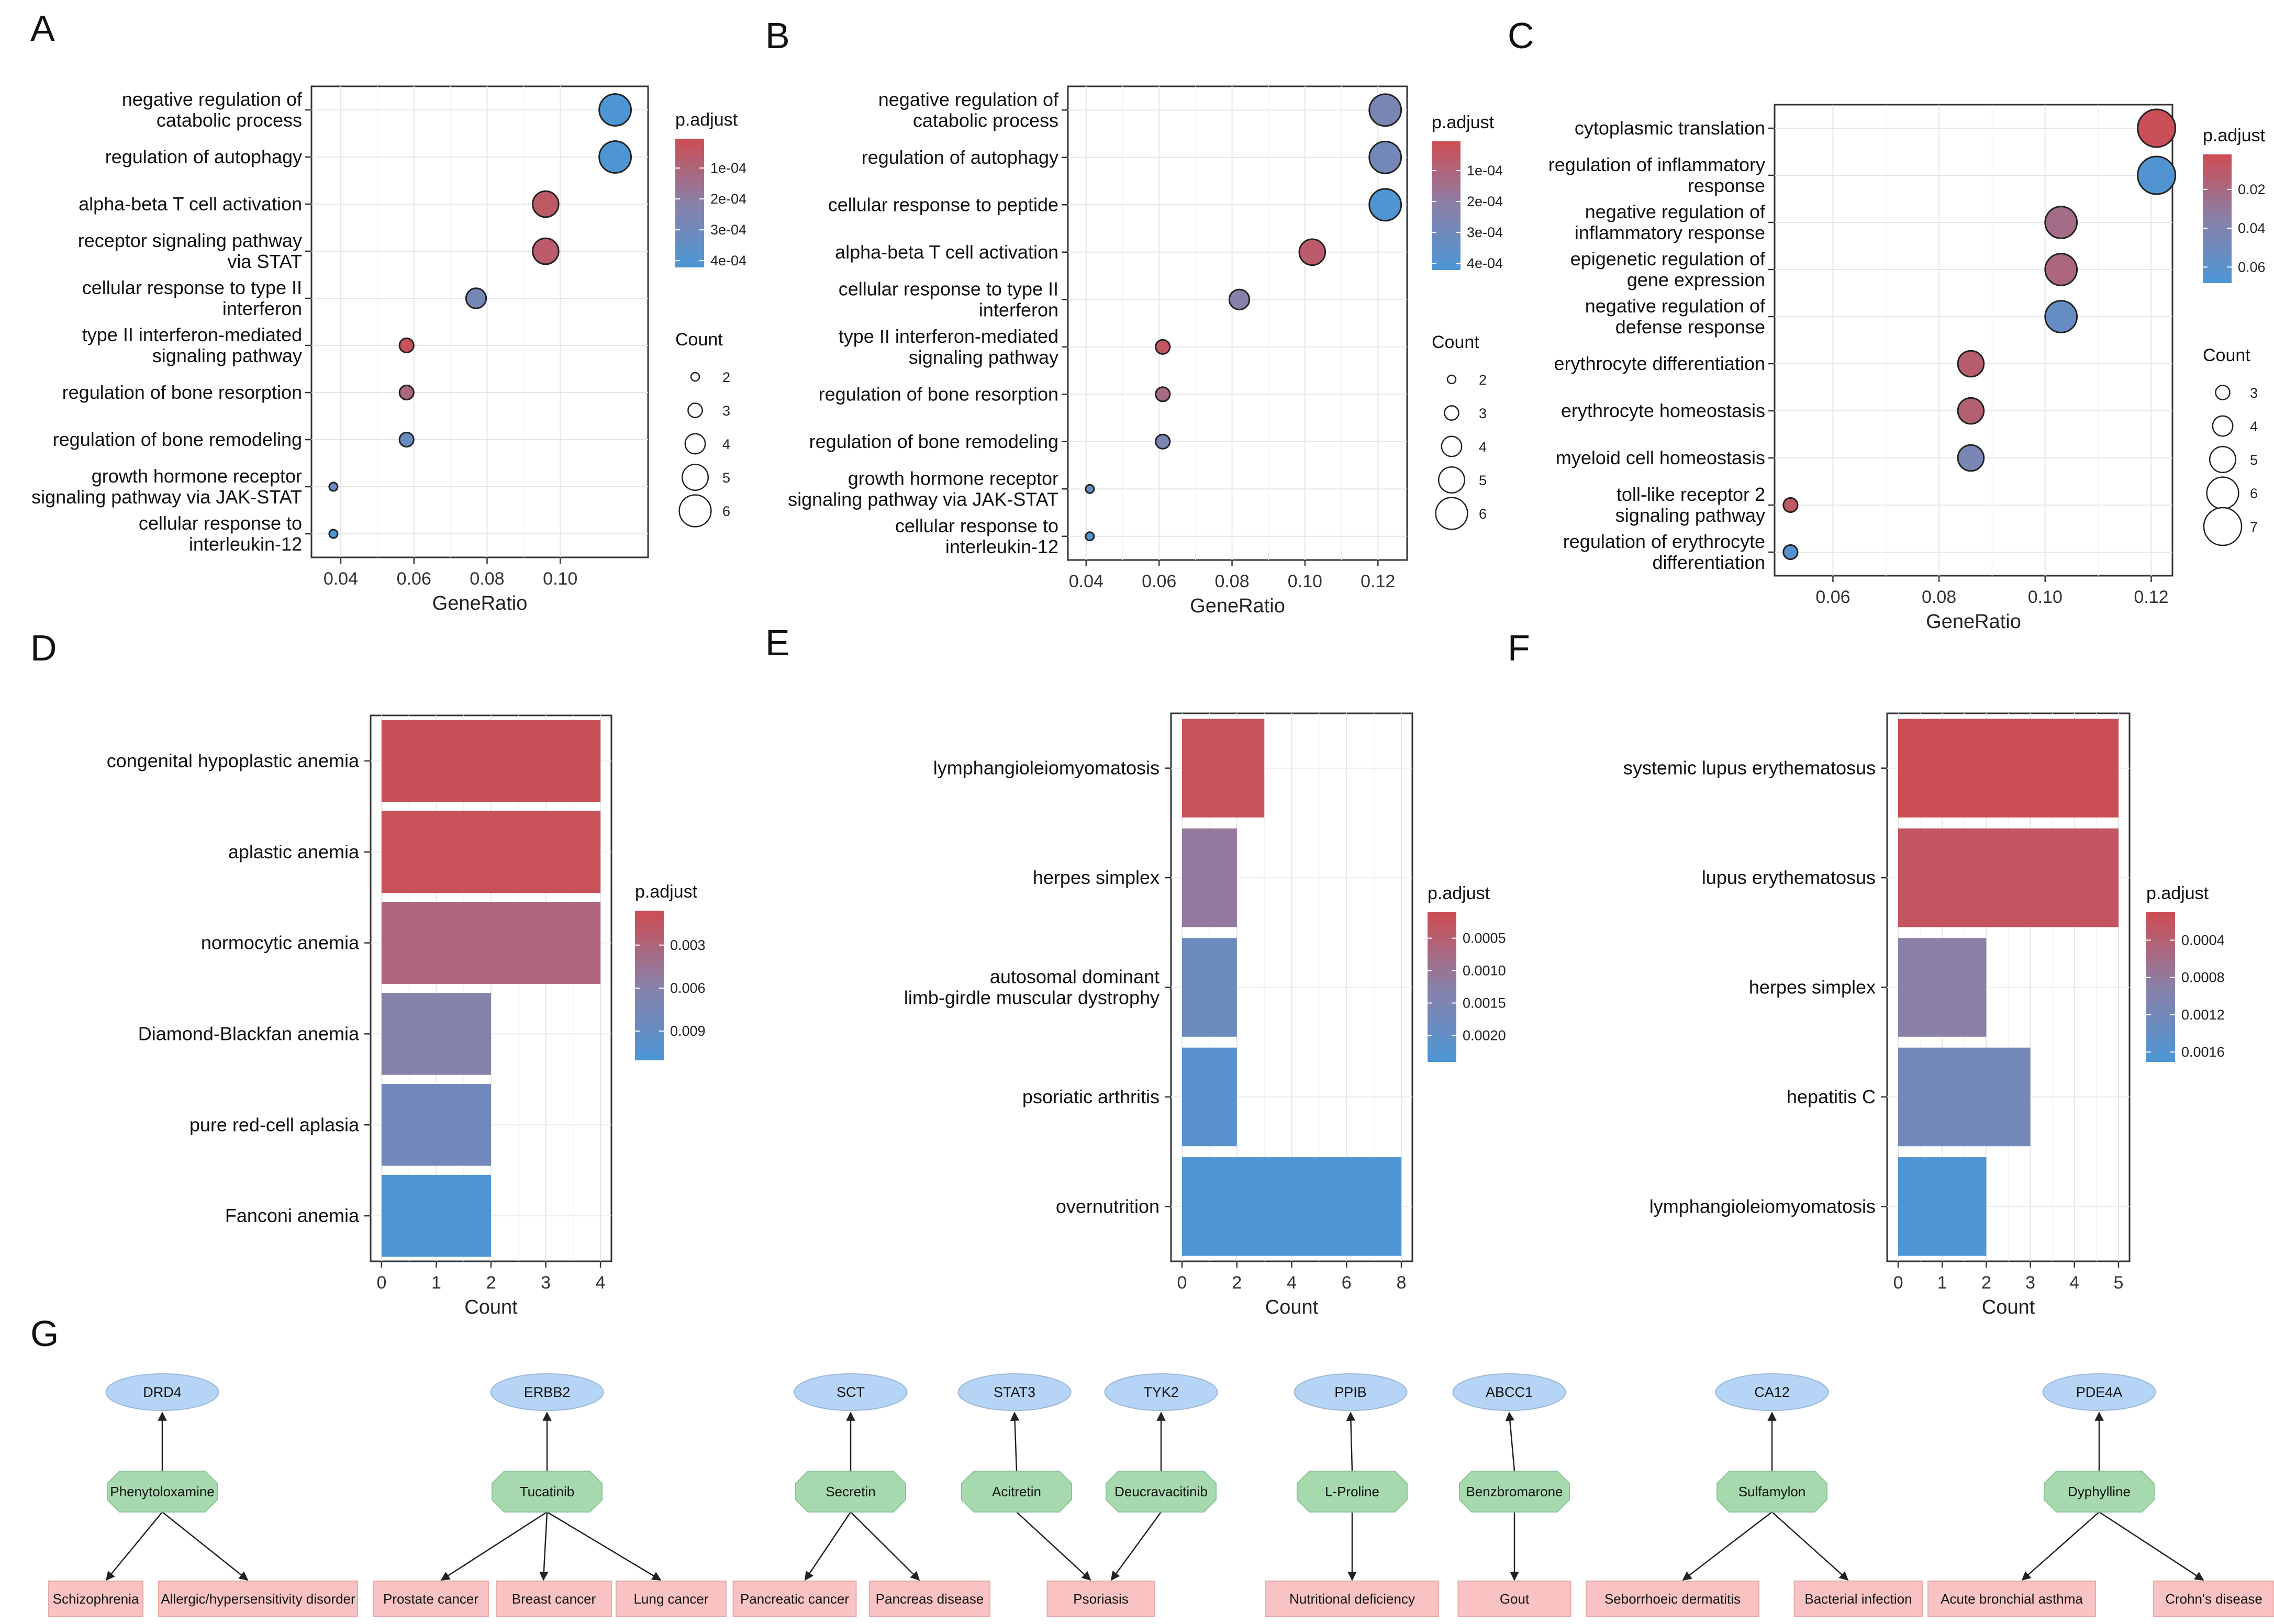 This screenshot has height=1624, width=2274. I want to click on size-legend-label: 6, so click(1483, 514).